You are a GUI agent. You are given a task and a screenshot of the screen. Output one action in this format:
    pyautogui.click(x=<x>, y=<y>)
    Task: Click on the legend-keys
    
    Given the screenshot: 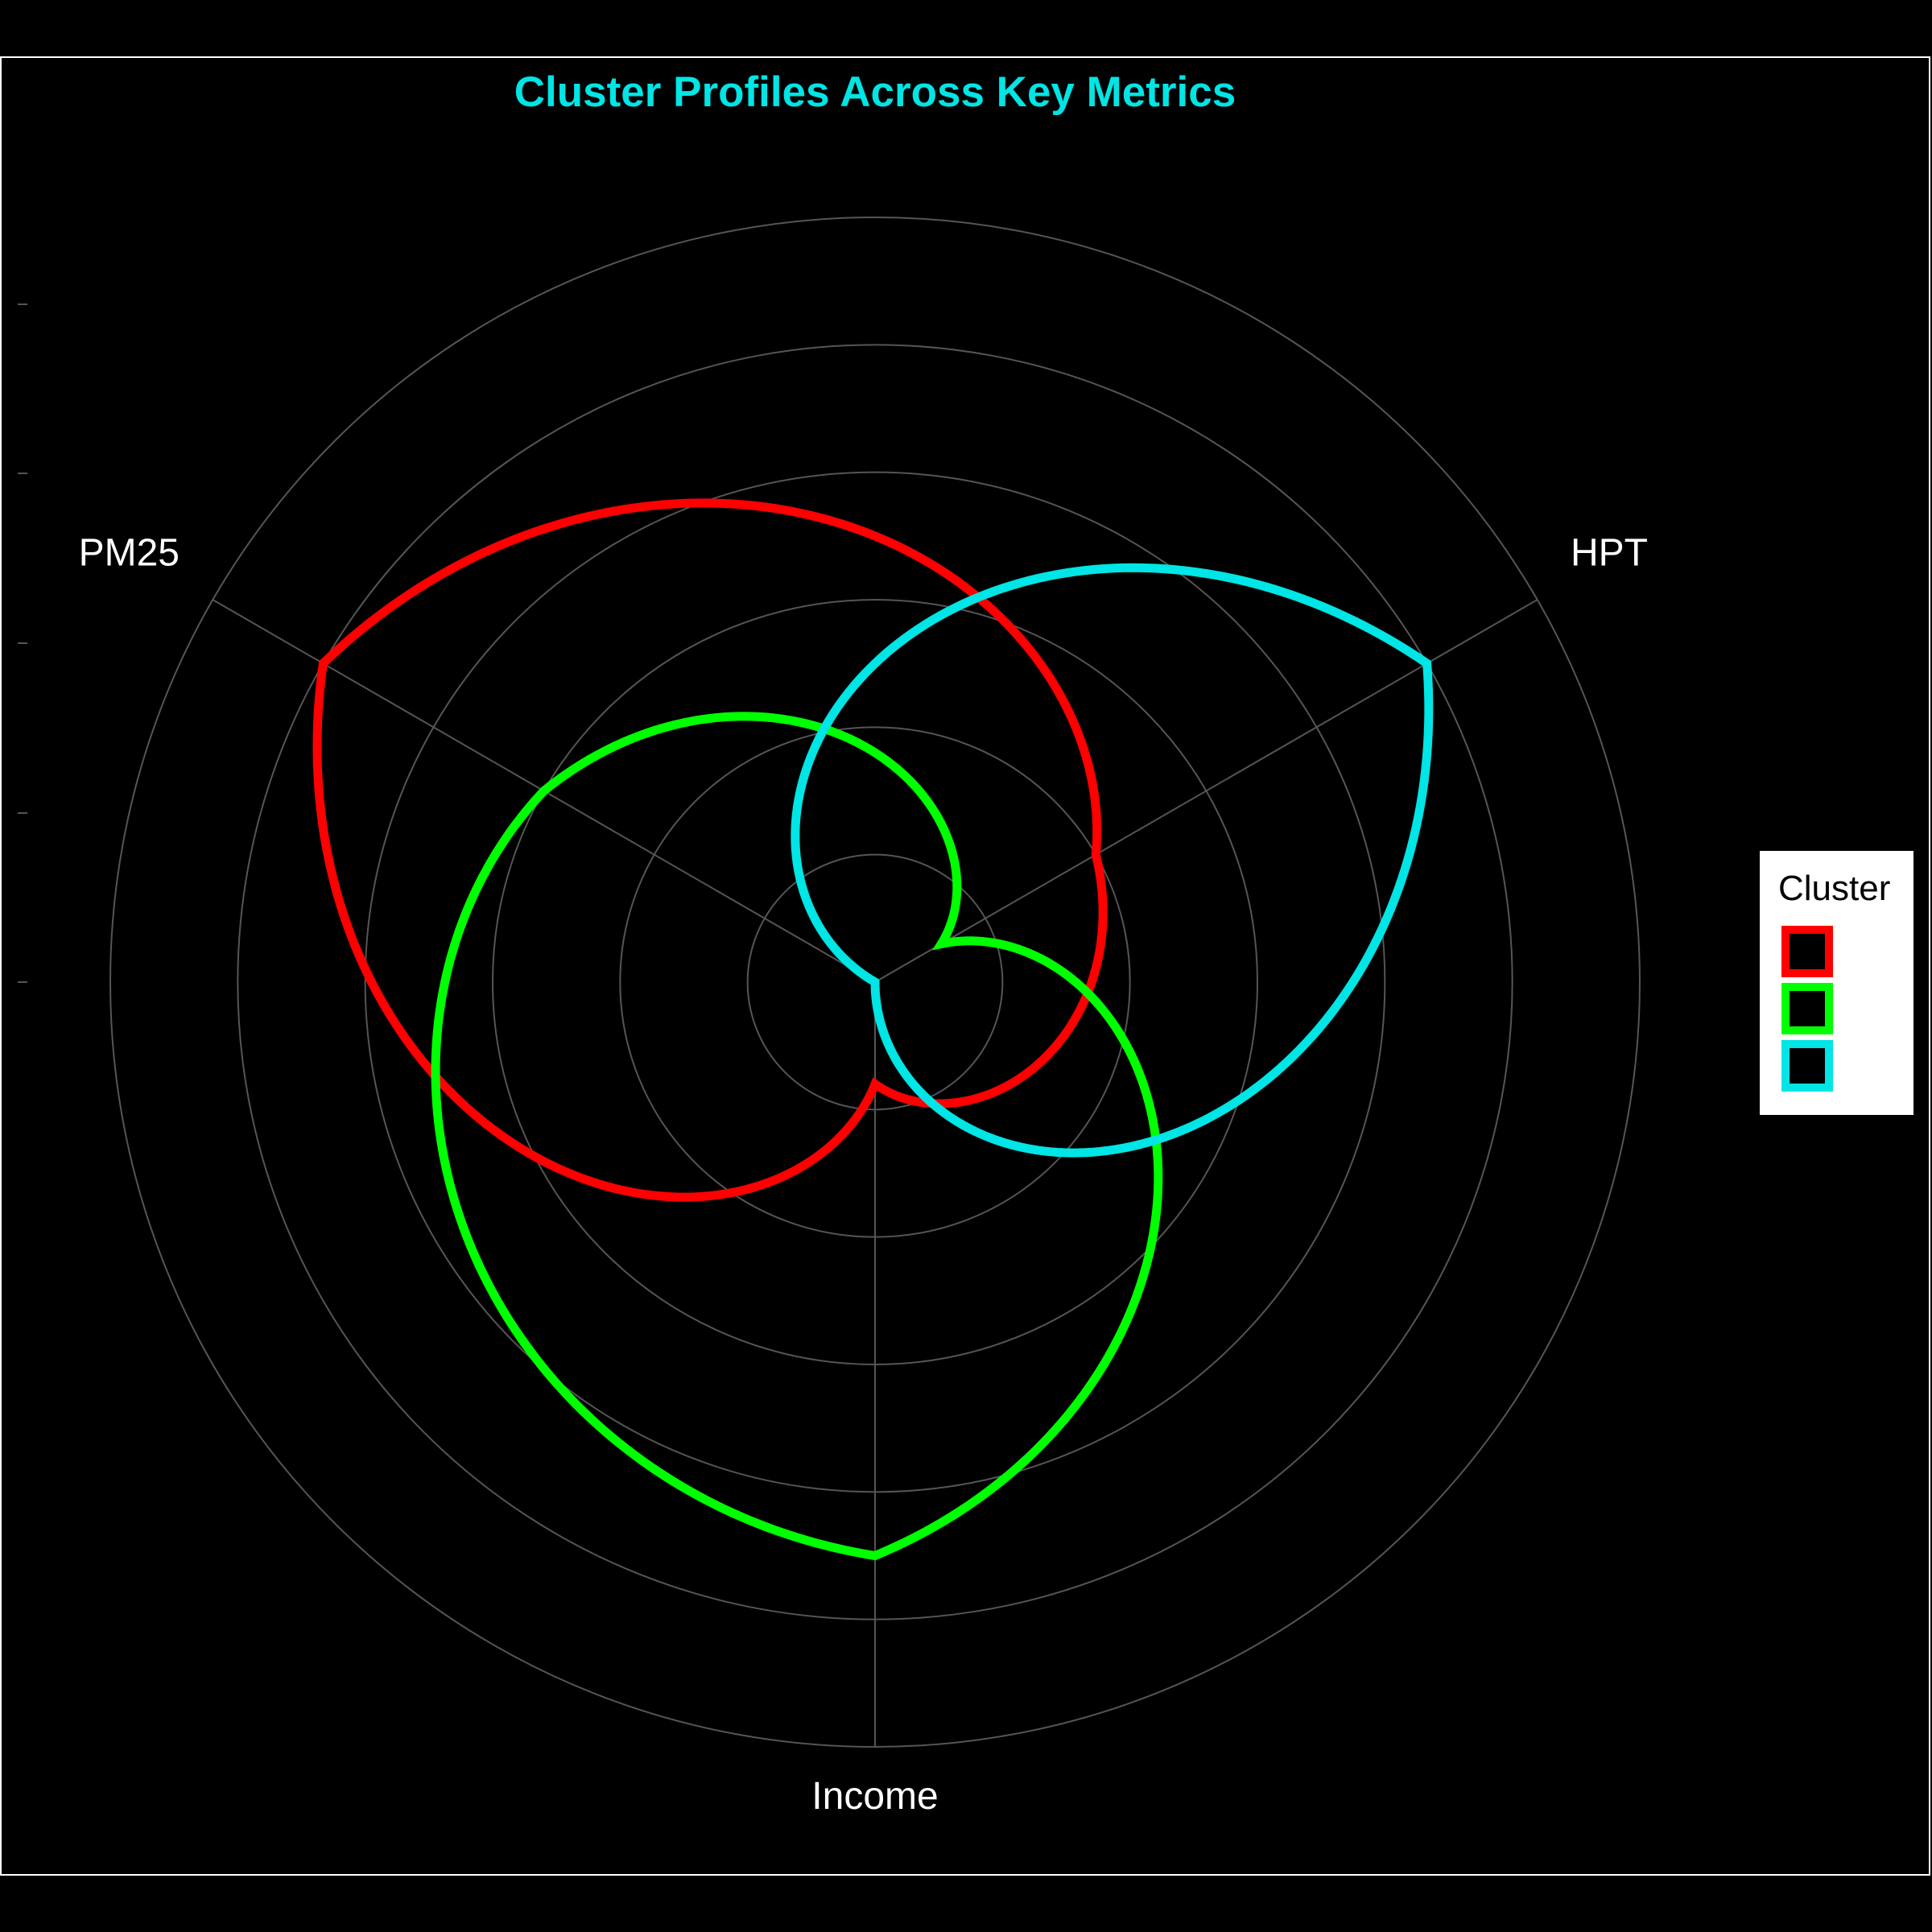 What is the action you would take?
    pyautogui.click(x=1807, y=1009)
    